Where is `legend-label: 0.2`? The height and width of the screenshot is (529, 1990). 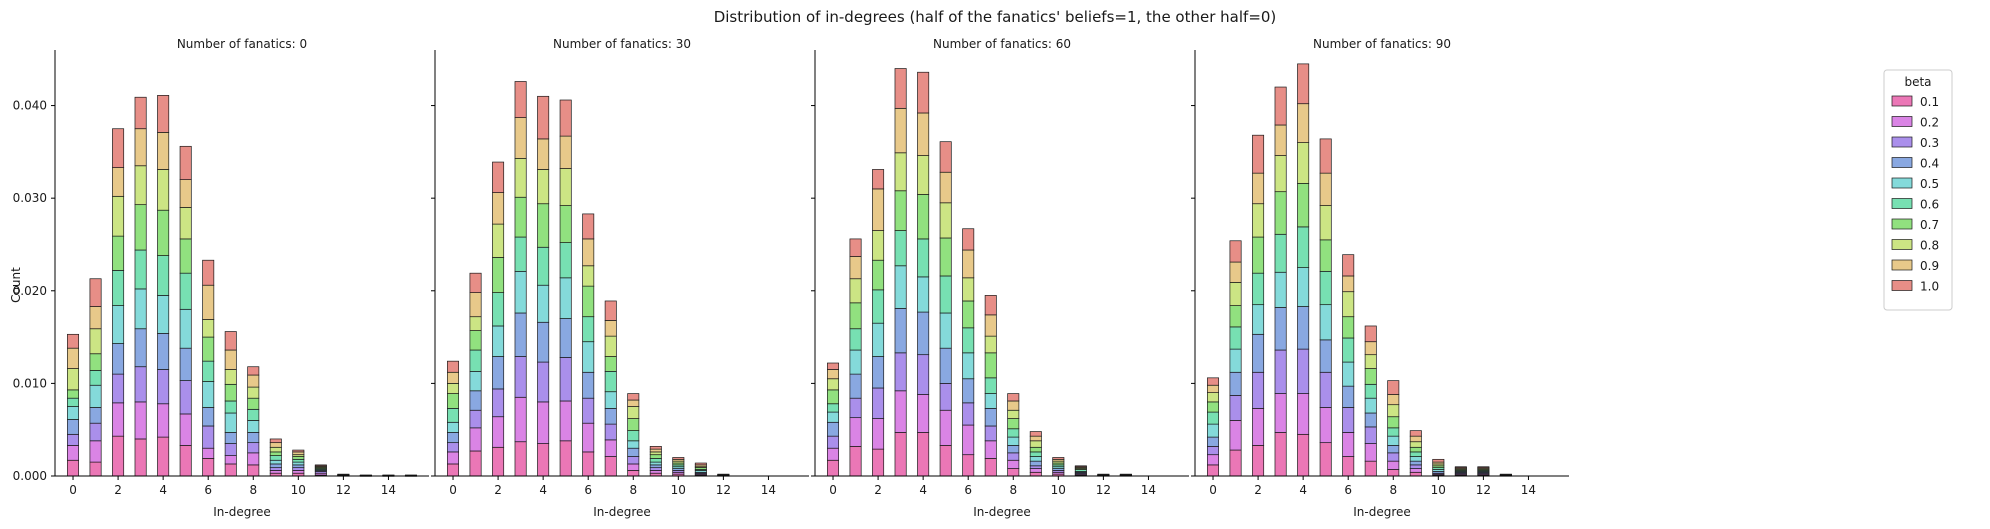 legend-label: 0.2 is located at coordinates (1929, 123).